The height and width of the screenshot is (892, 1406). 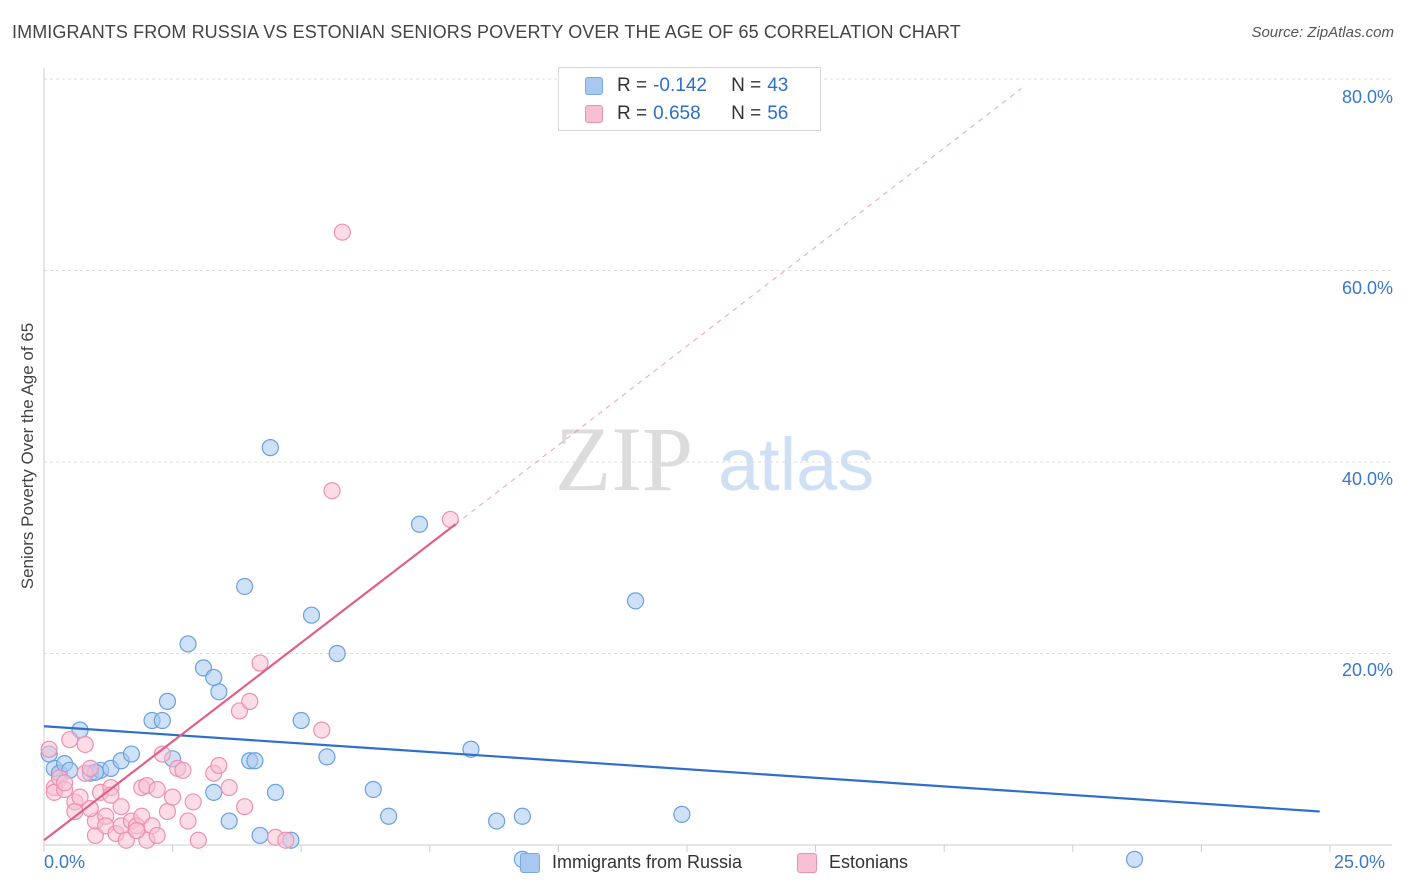 I want to click on x-tick-label-max: 25.0%, so click(x=1360, y=862).